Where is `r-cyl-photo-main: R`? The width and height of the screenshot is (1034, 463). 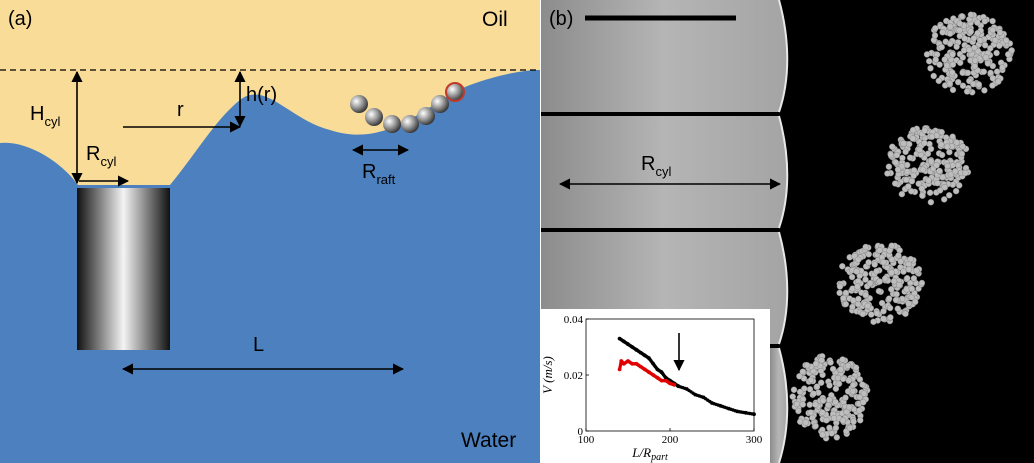 r-cyl-photo-main: R is located at coordinates (648, 164).